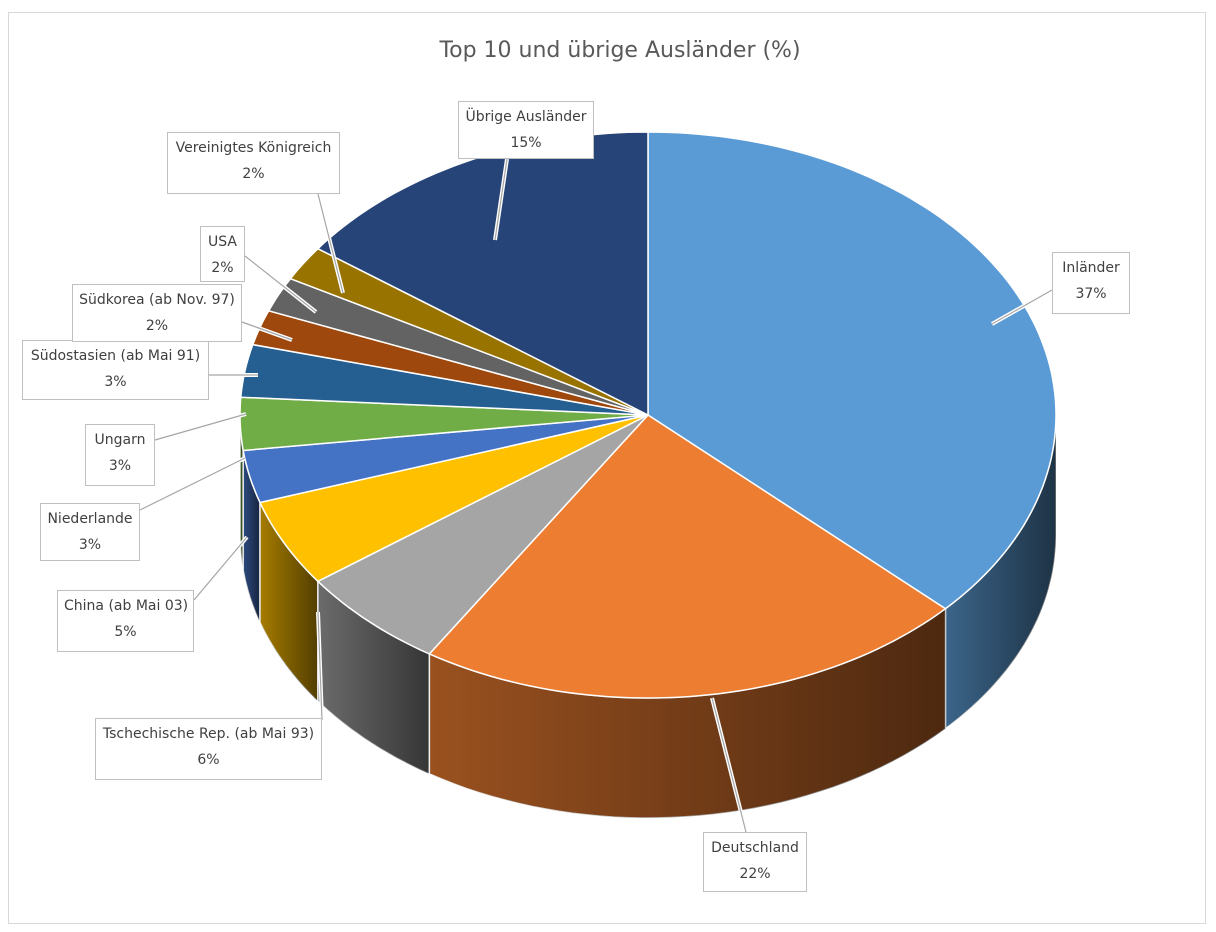 The image size is (1216, 932). What do you see at coordinates (90, 519) in the screenshot?
I see `data-label-name: Niederlande` at bounding box center [90, 519].